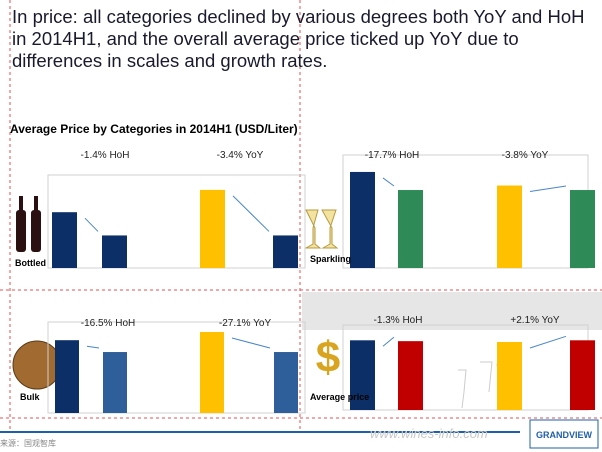 The height and width of the screenshot is (452, 602). Describe the element at coordinates (240, 155) in the screenshot. I see `annotation: -3.4% YoY` at that location.